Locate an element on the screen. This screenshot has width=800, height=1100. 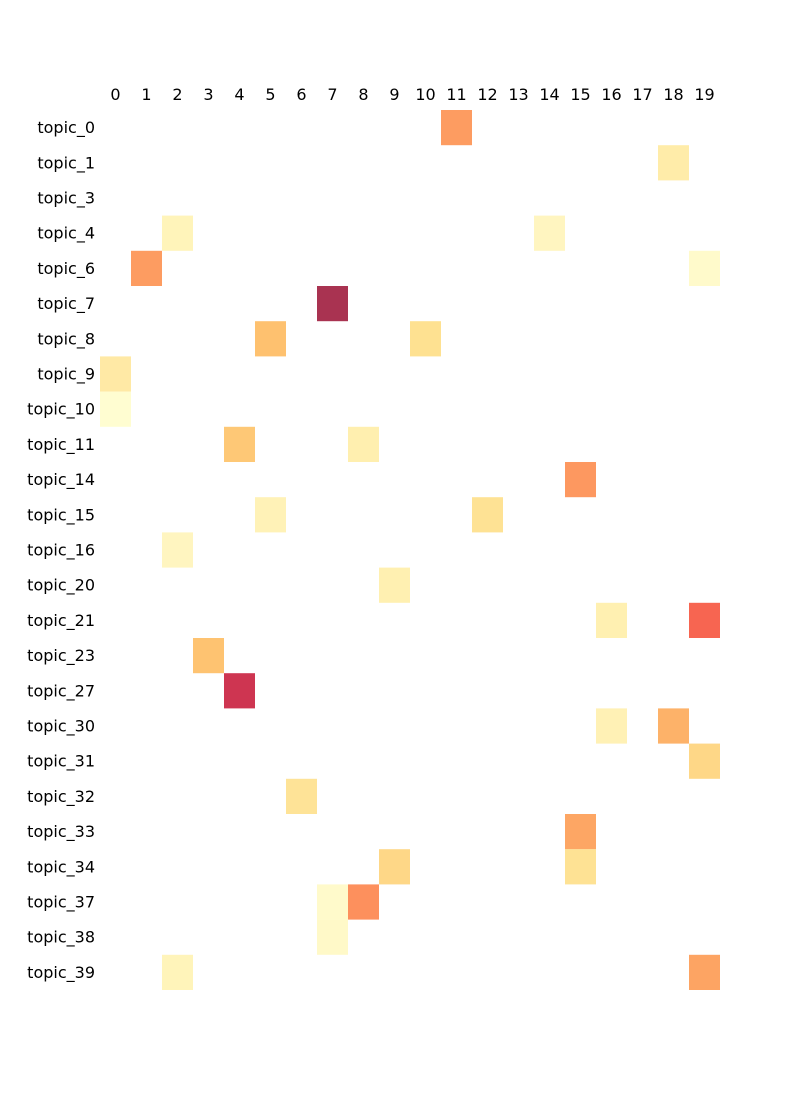
row-label: topic_10 is located at coordinates (61, 410).